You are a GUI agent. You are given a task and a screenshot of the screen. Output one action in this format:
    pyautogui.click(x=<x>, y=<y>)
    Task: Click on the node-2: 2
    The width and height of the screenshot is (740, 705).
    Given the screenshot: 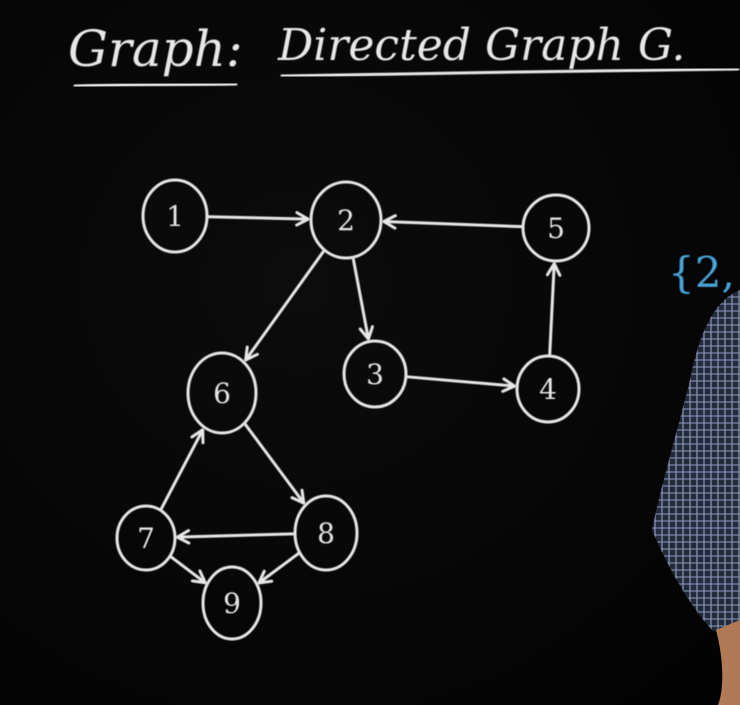 What is the action you would take?
    pyautogui.click(x=346, y=220)
    